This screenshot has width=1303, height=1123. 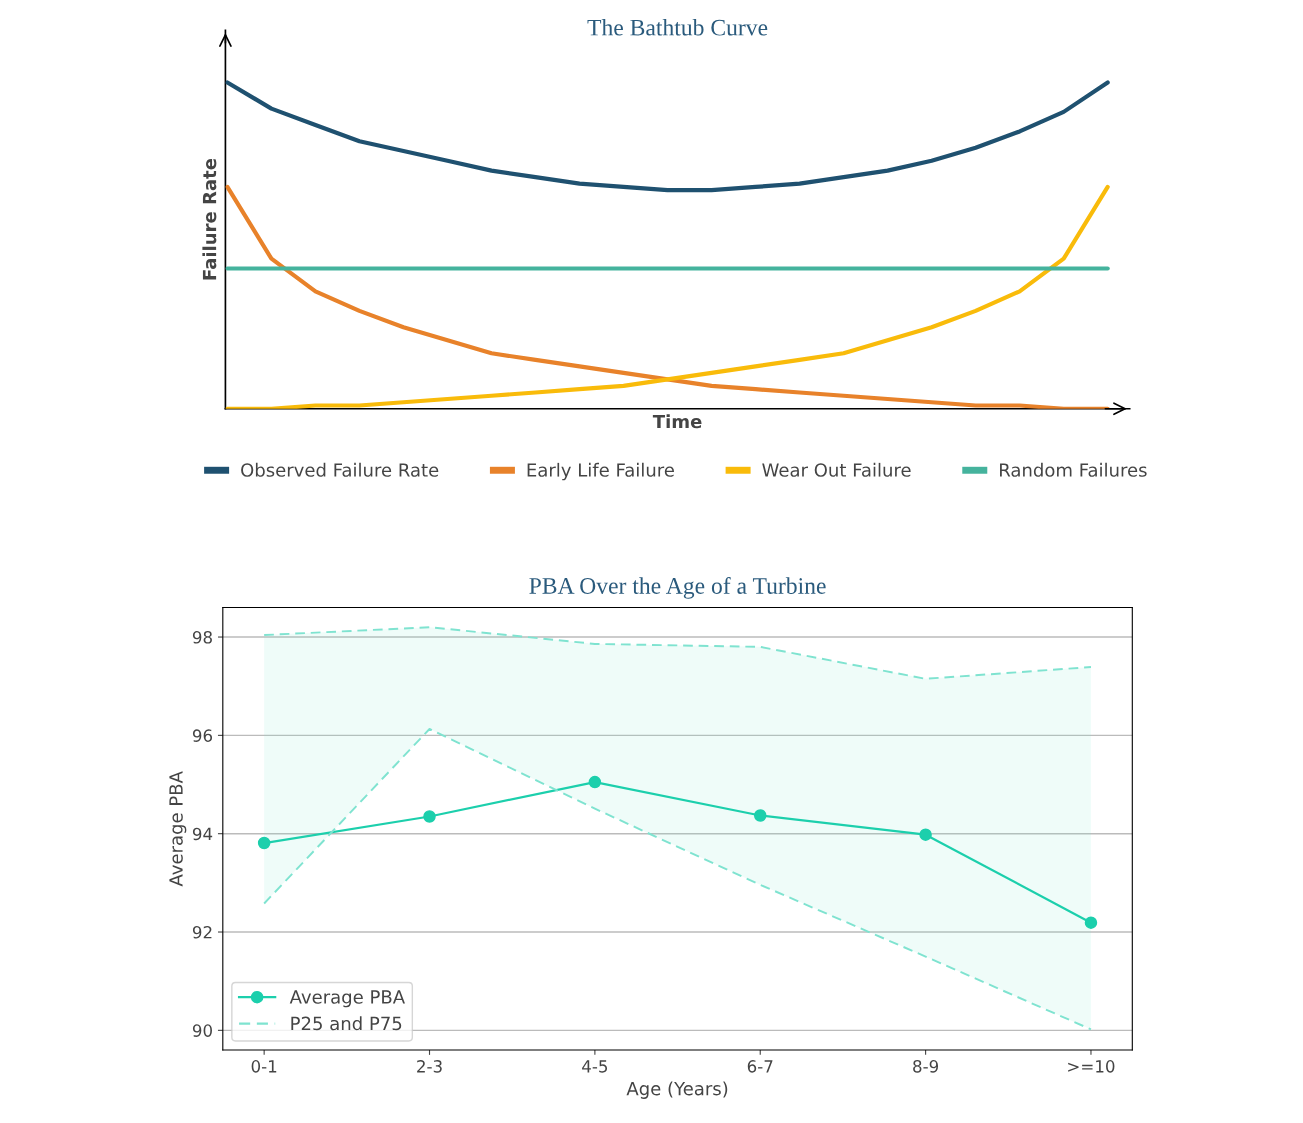 I want to click on y-tick-label: 92, so click(x=202, y=932).